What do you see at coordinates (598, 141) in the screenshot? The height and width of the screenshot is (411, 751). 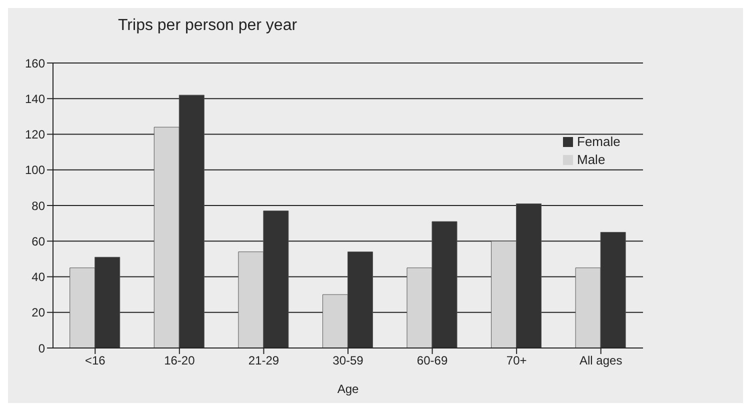 I see `legend-label: Female` at bounding box center [598, 141].